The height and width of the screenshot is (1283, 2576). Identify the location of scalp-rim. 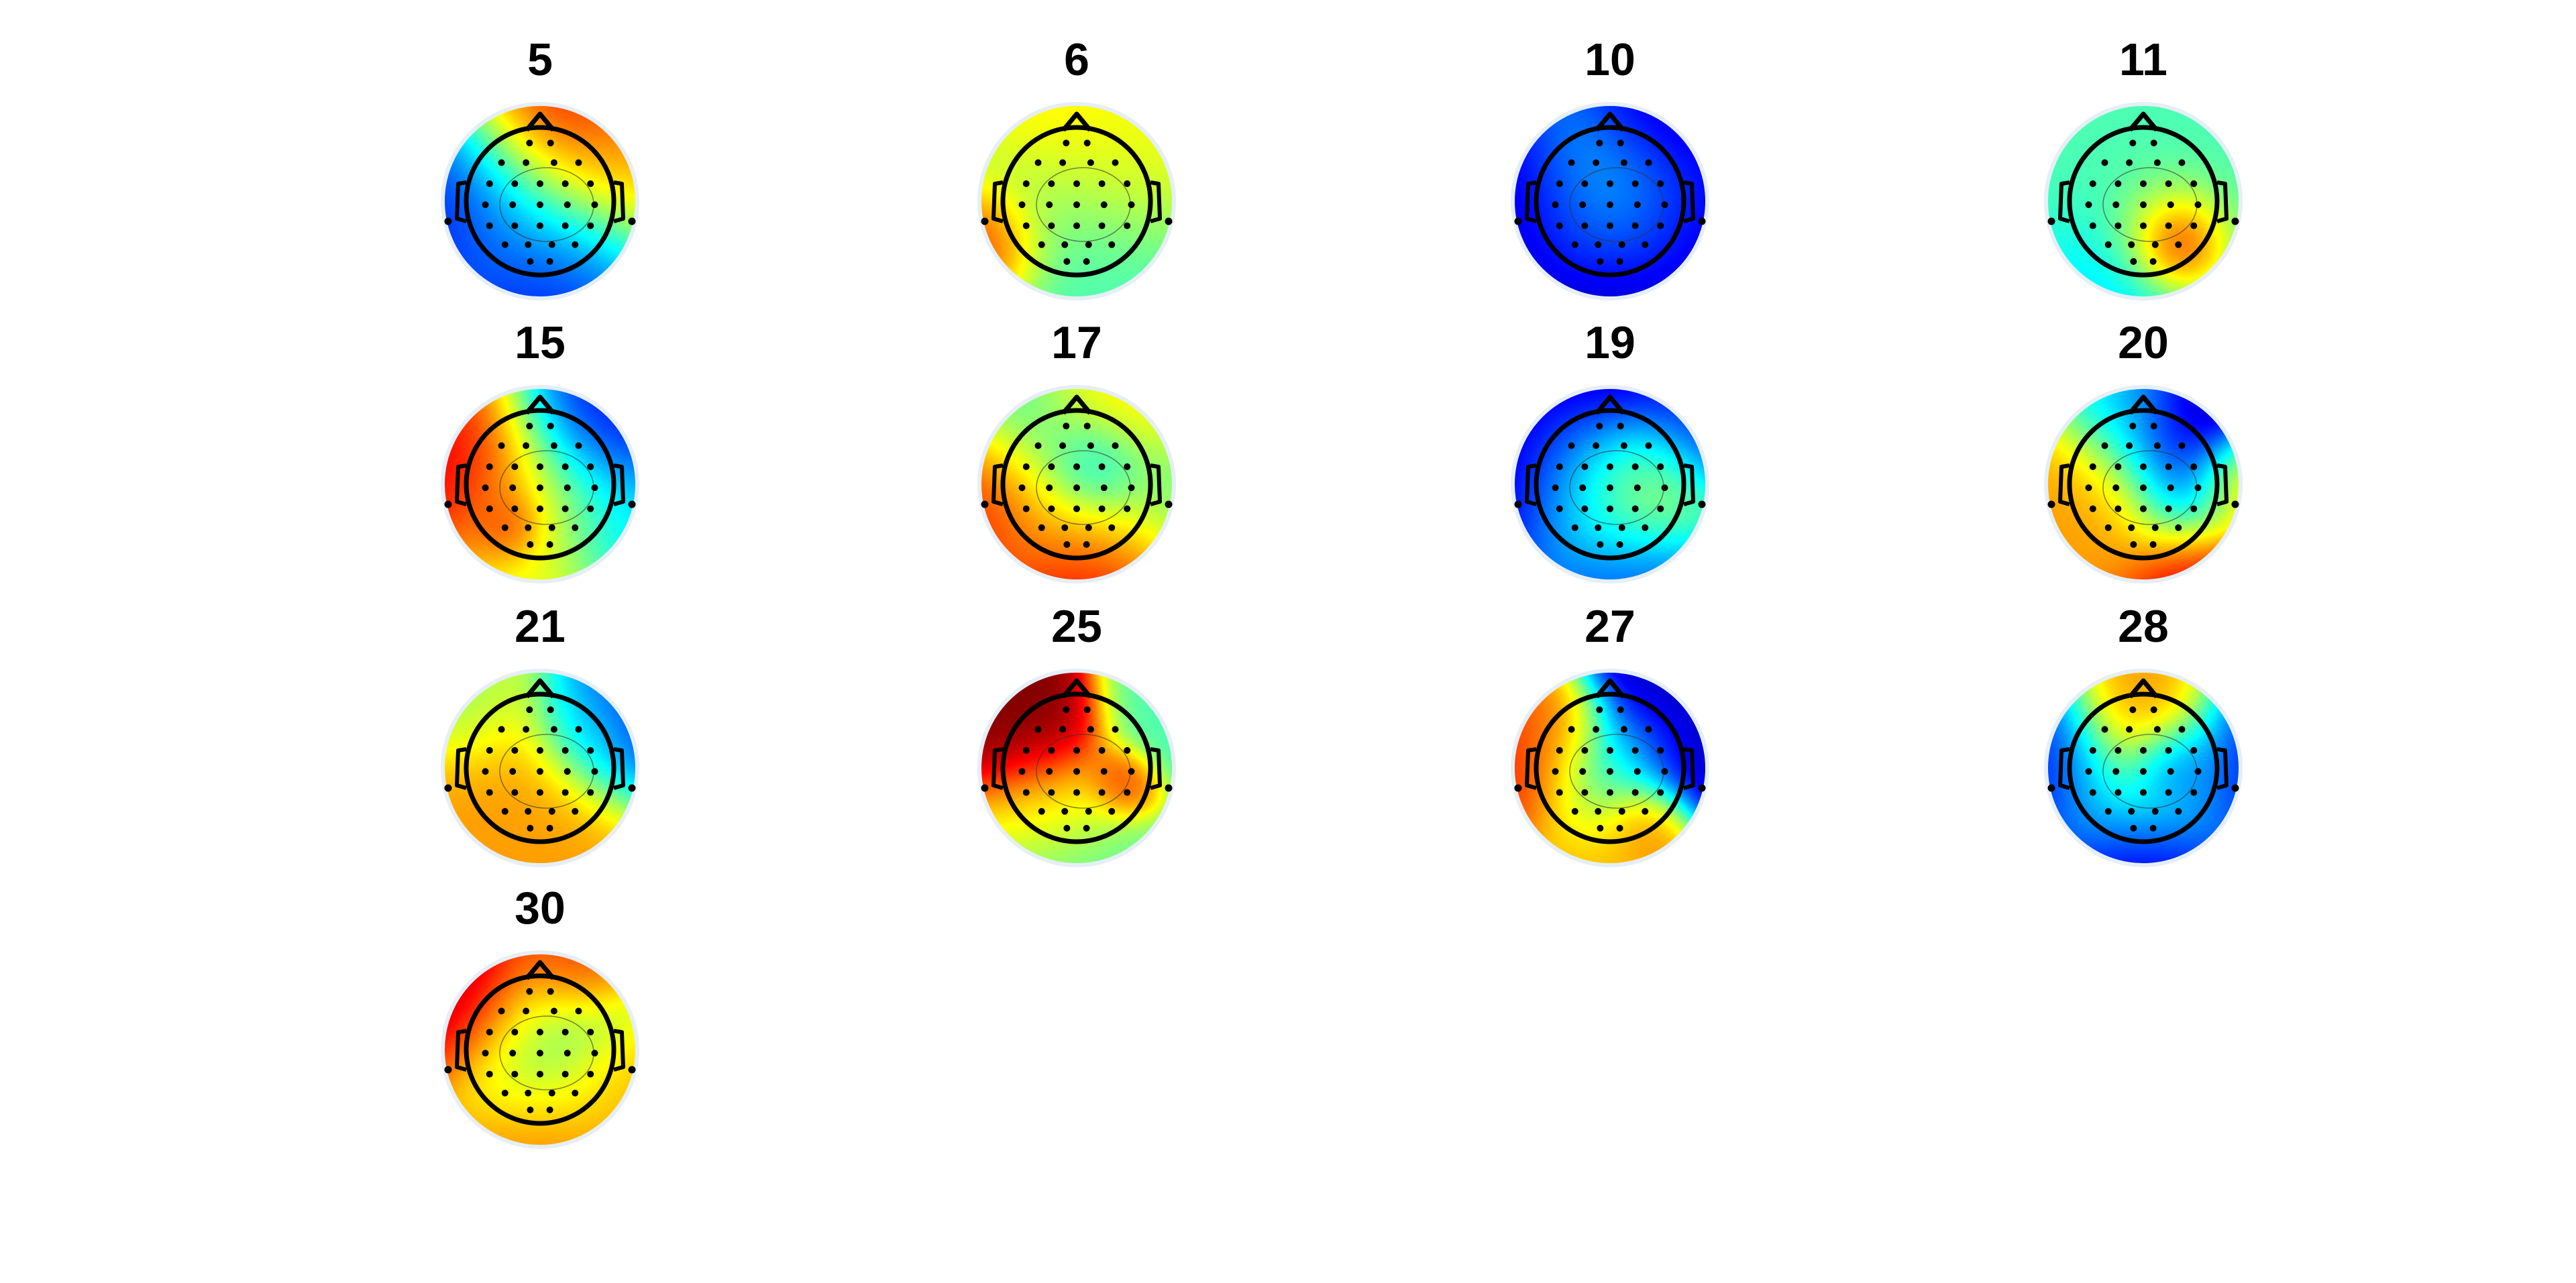
(1076, 768).